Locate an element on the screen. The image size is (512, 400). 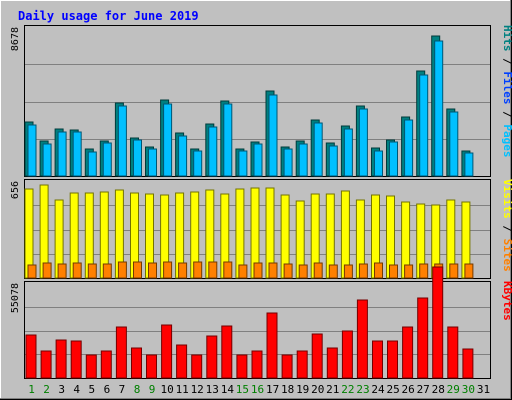
day-label-12: 12 is located at coordinates (197, 389).